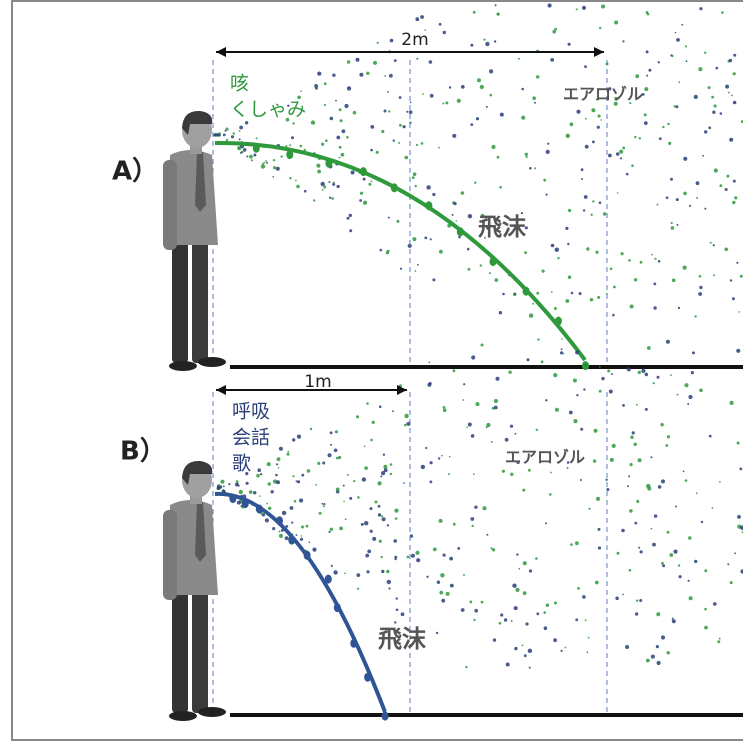 The height and width of the screenshot is (743, 743). What do you see at coordinates (212, 712) in the screenshot?
I see `person-shoe` at bounding box center [212, 712].